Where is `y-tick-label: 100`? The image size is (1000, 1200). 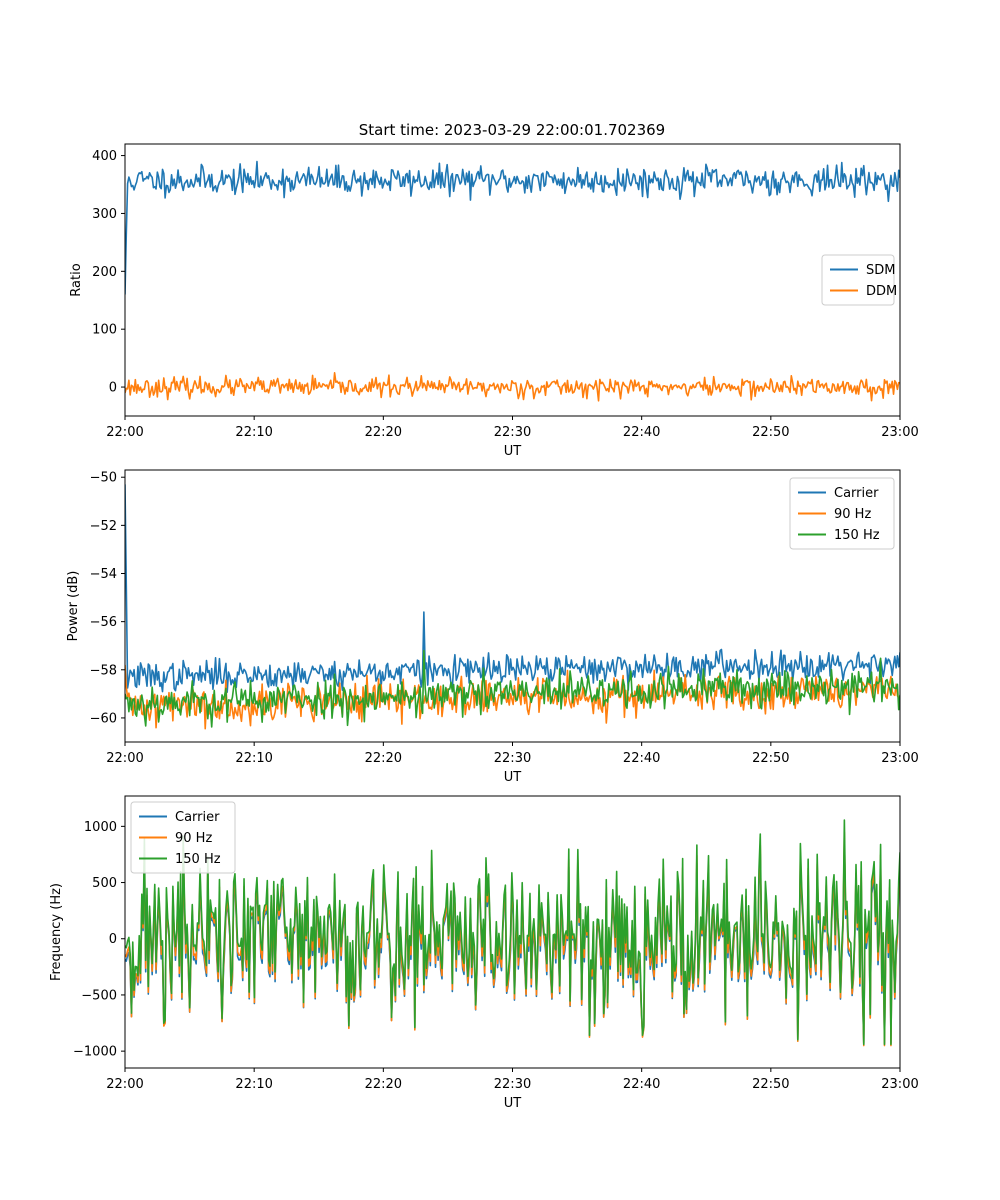
y-tick-label: 100 is located at coordinates (104, 330).